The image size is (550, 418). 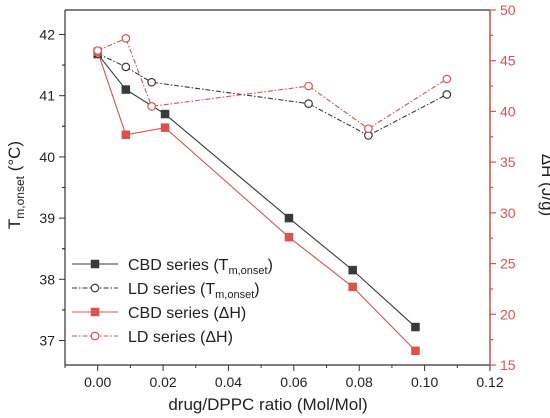 What do you see at coordinates (489, 382) in the screenshot?
I see `x-tick-label: 0.12` at bounding box center [489, 382].